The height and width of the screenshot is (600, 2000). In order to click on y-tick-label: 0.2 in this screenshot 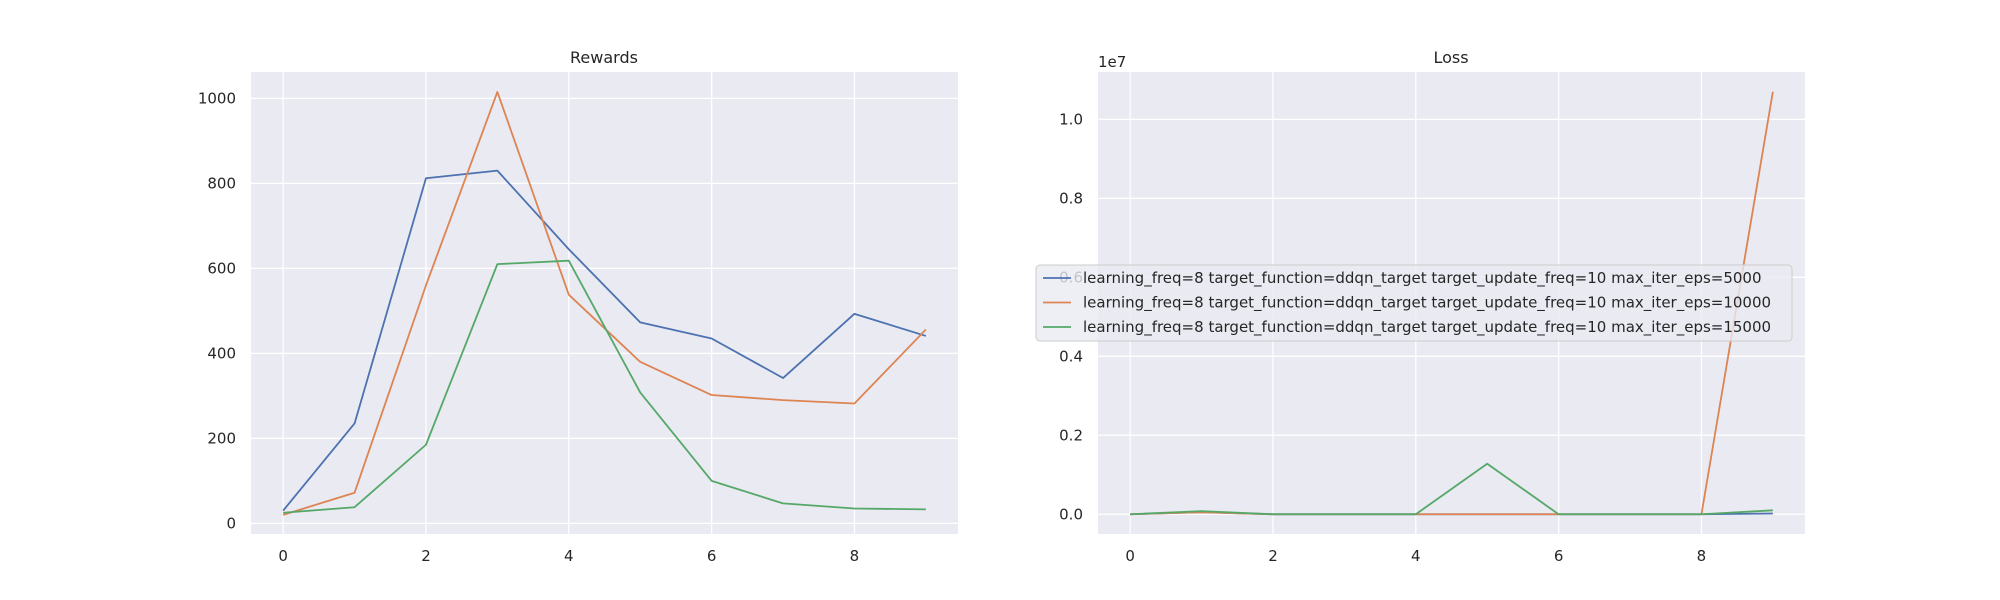, I will do `click(1071, 435)`.